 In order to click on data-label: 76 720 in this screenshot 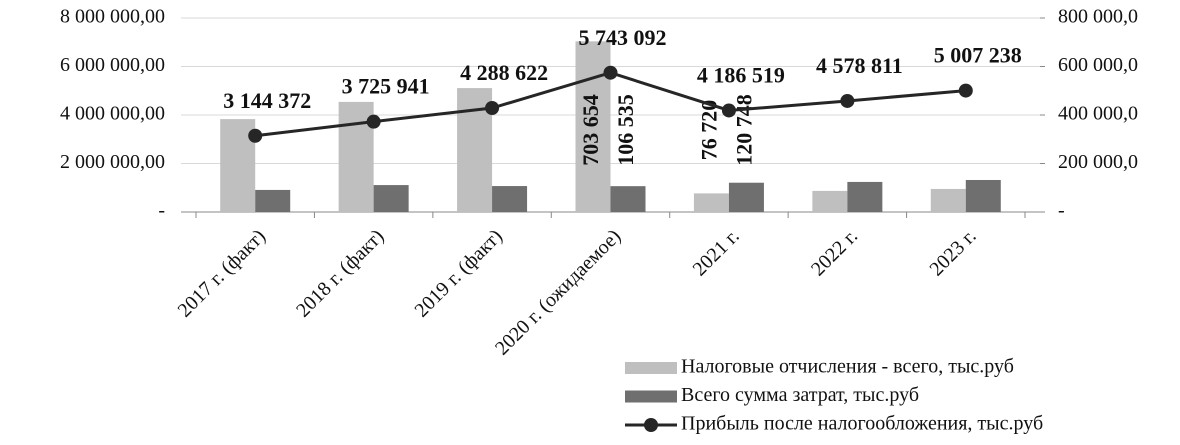, I will do `click(708, 130)`.